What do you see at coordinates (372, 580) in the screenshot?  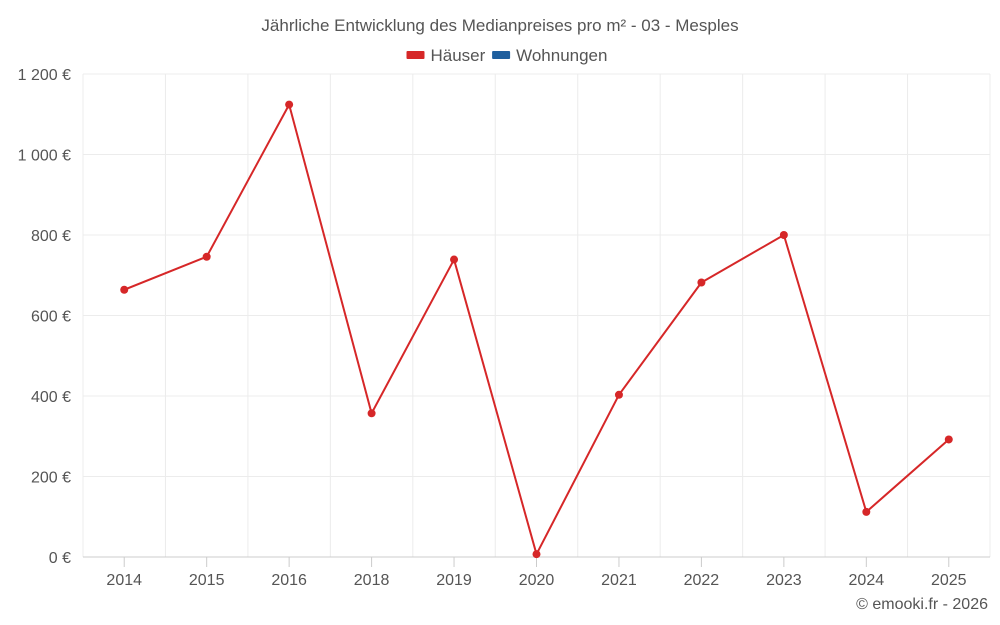 I see `x-tick-label: 2018` at bounding box center [372, 580].